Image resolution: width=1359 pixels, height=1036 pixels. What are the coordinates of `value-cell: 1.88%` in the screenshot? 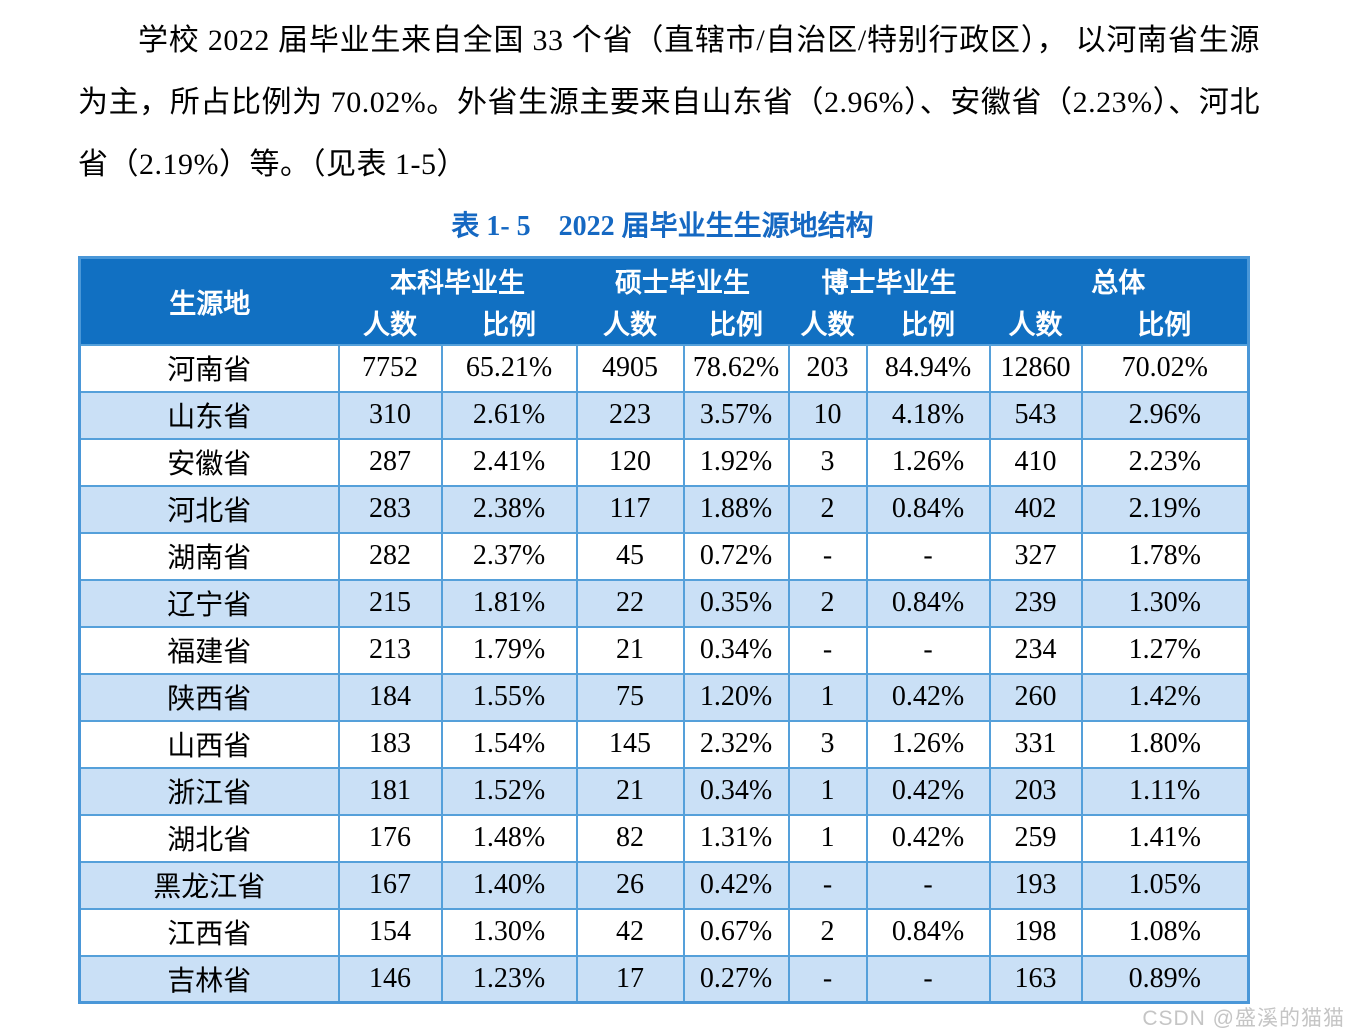 It's located at (736, 509).